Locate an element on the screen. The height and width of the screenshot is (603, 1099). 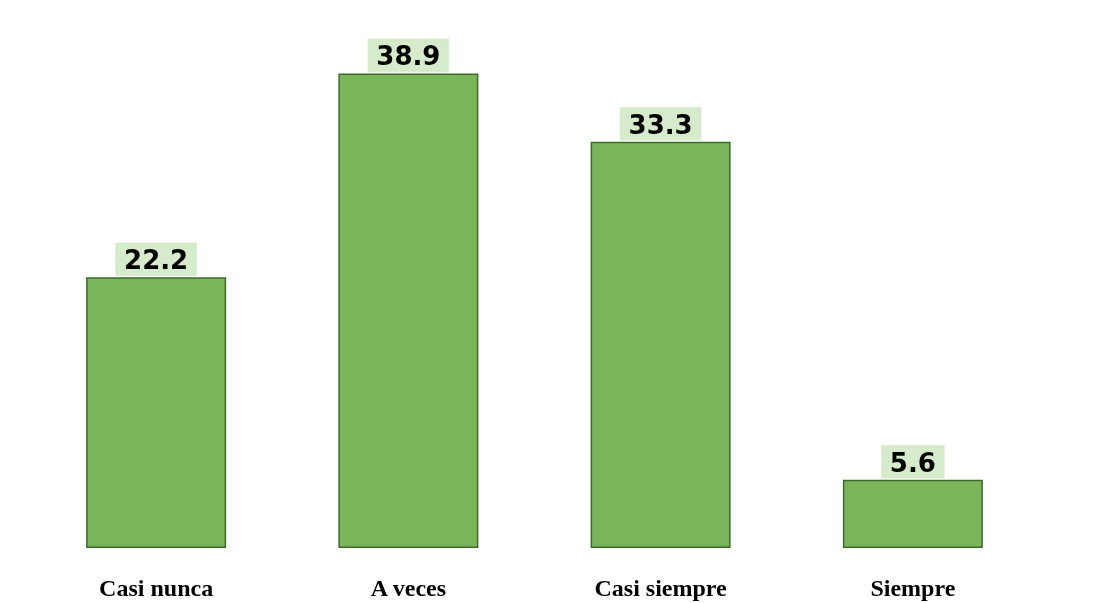
data-label: 22.2 is located at coordinates (156, 260).